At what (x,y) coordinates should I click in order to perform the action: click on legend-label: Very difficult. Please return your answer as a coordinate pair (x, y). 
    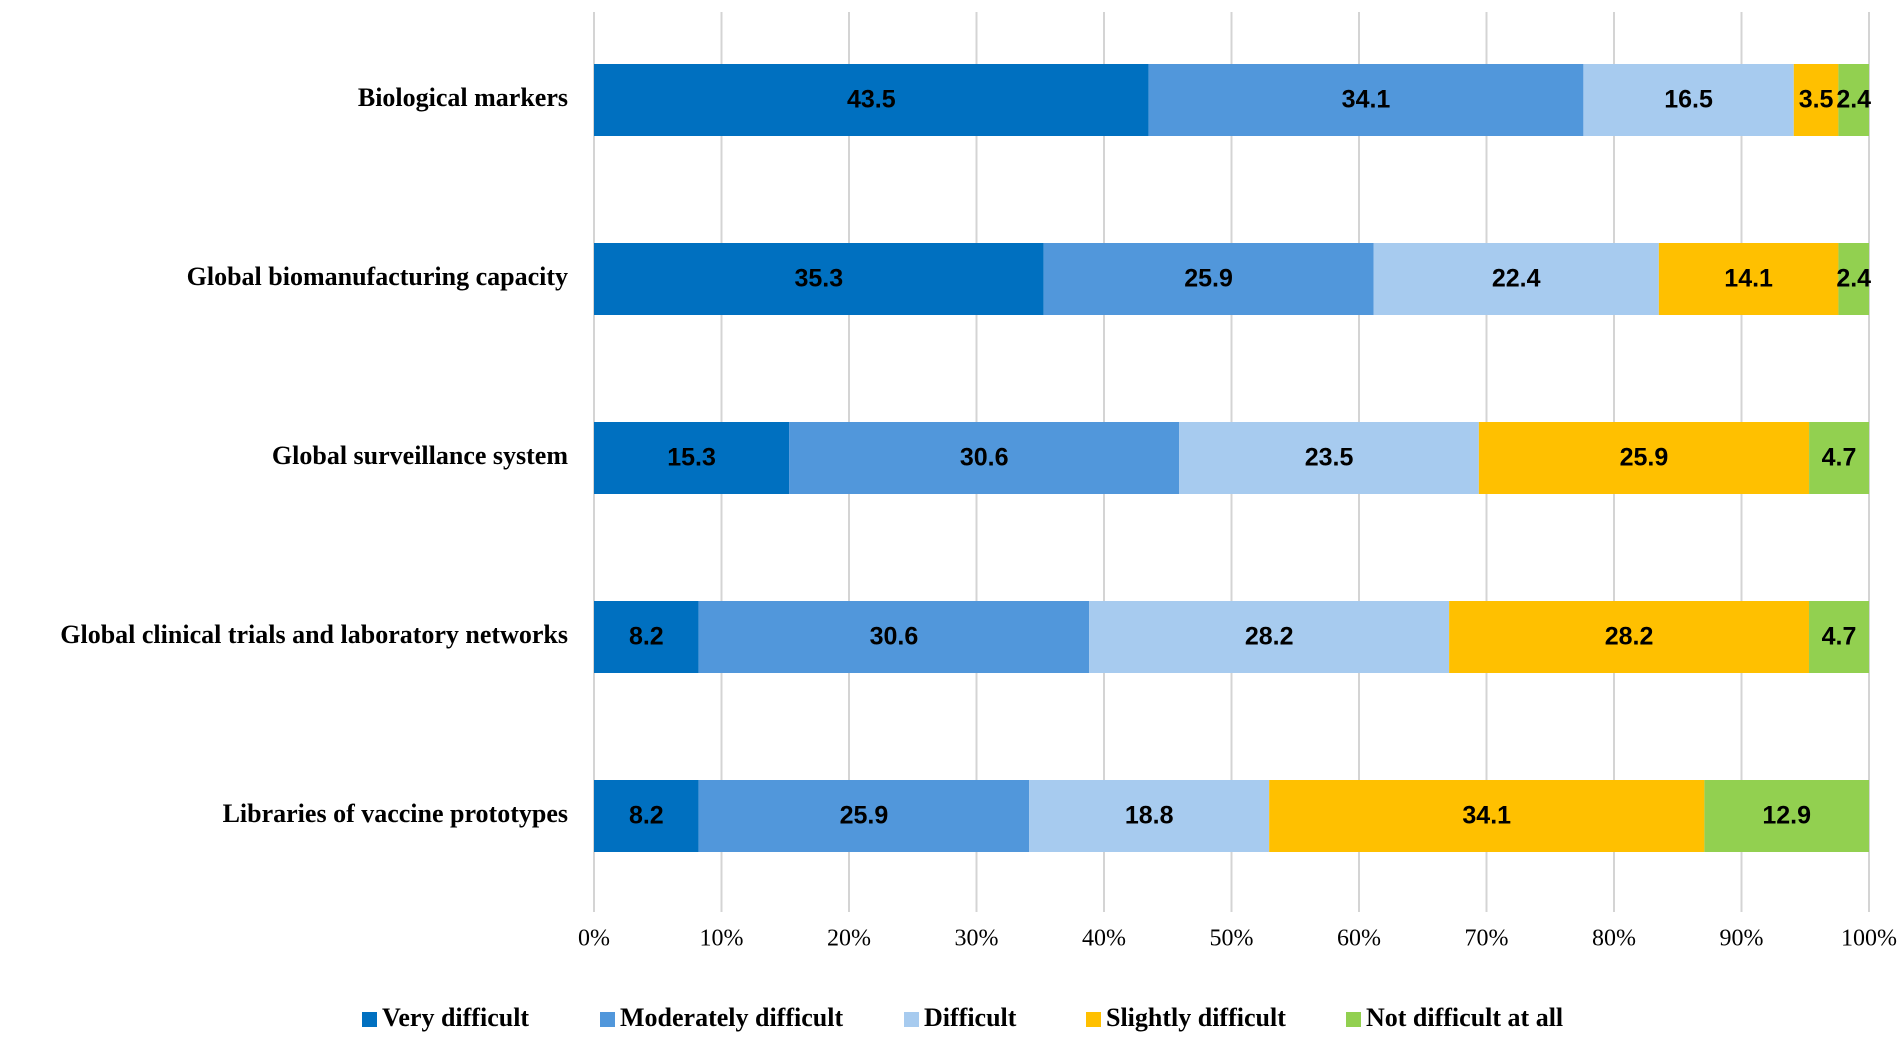
    Looking at the image, I should click on (455, 1017).